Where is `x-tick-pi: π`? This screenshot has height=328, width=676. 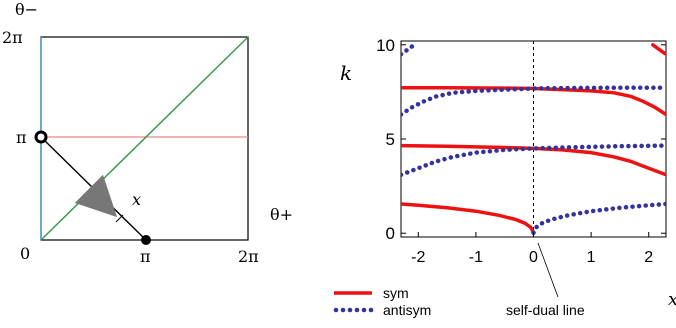
x-tick-pi: π is located at coordinates (145, 256).